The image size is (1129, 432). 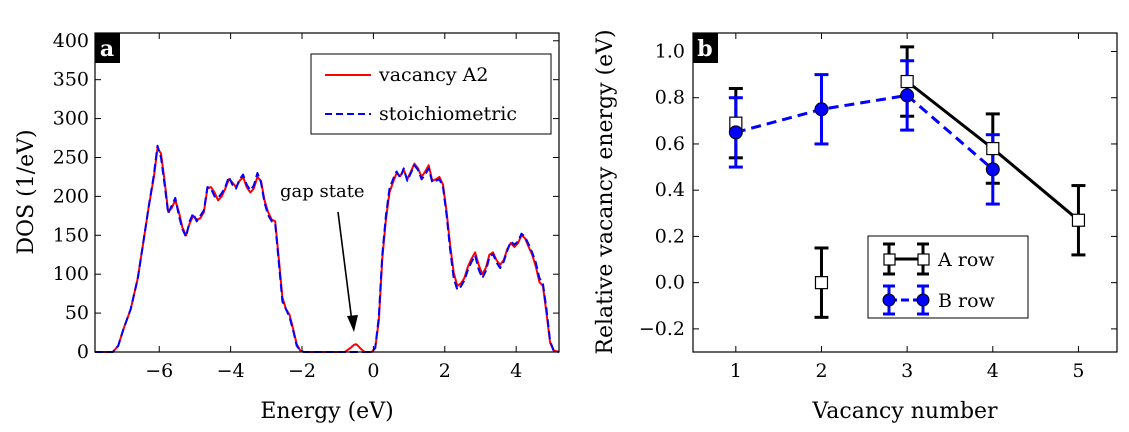 What do you see at coordinates (670, 144) in the screenshot?
I see `vacancy-ytick-label: 0.6` at bounding box center [670, 144].